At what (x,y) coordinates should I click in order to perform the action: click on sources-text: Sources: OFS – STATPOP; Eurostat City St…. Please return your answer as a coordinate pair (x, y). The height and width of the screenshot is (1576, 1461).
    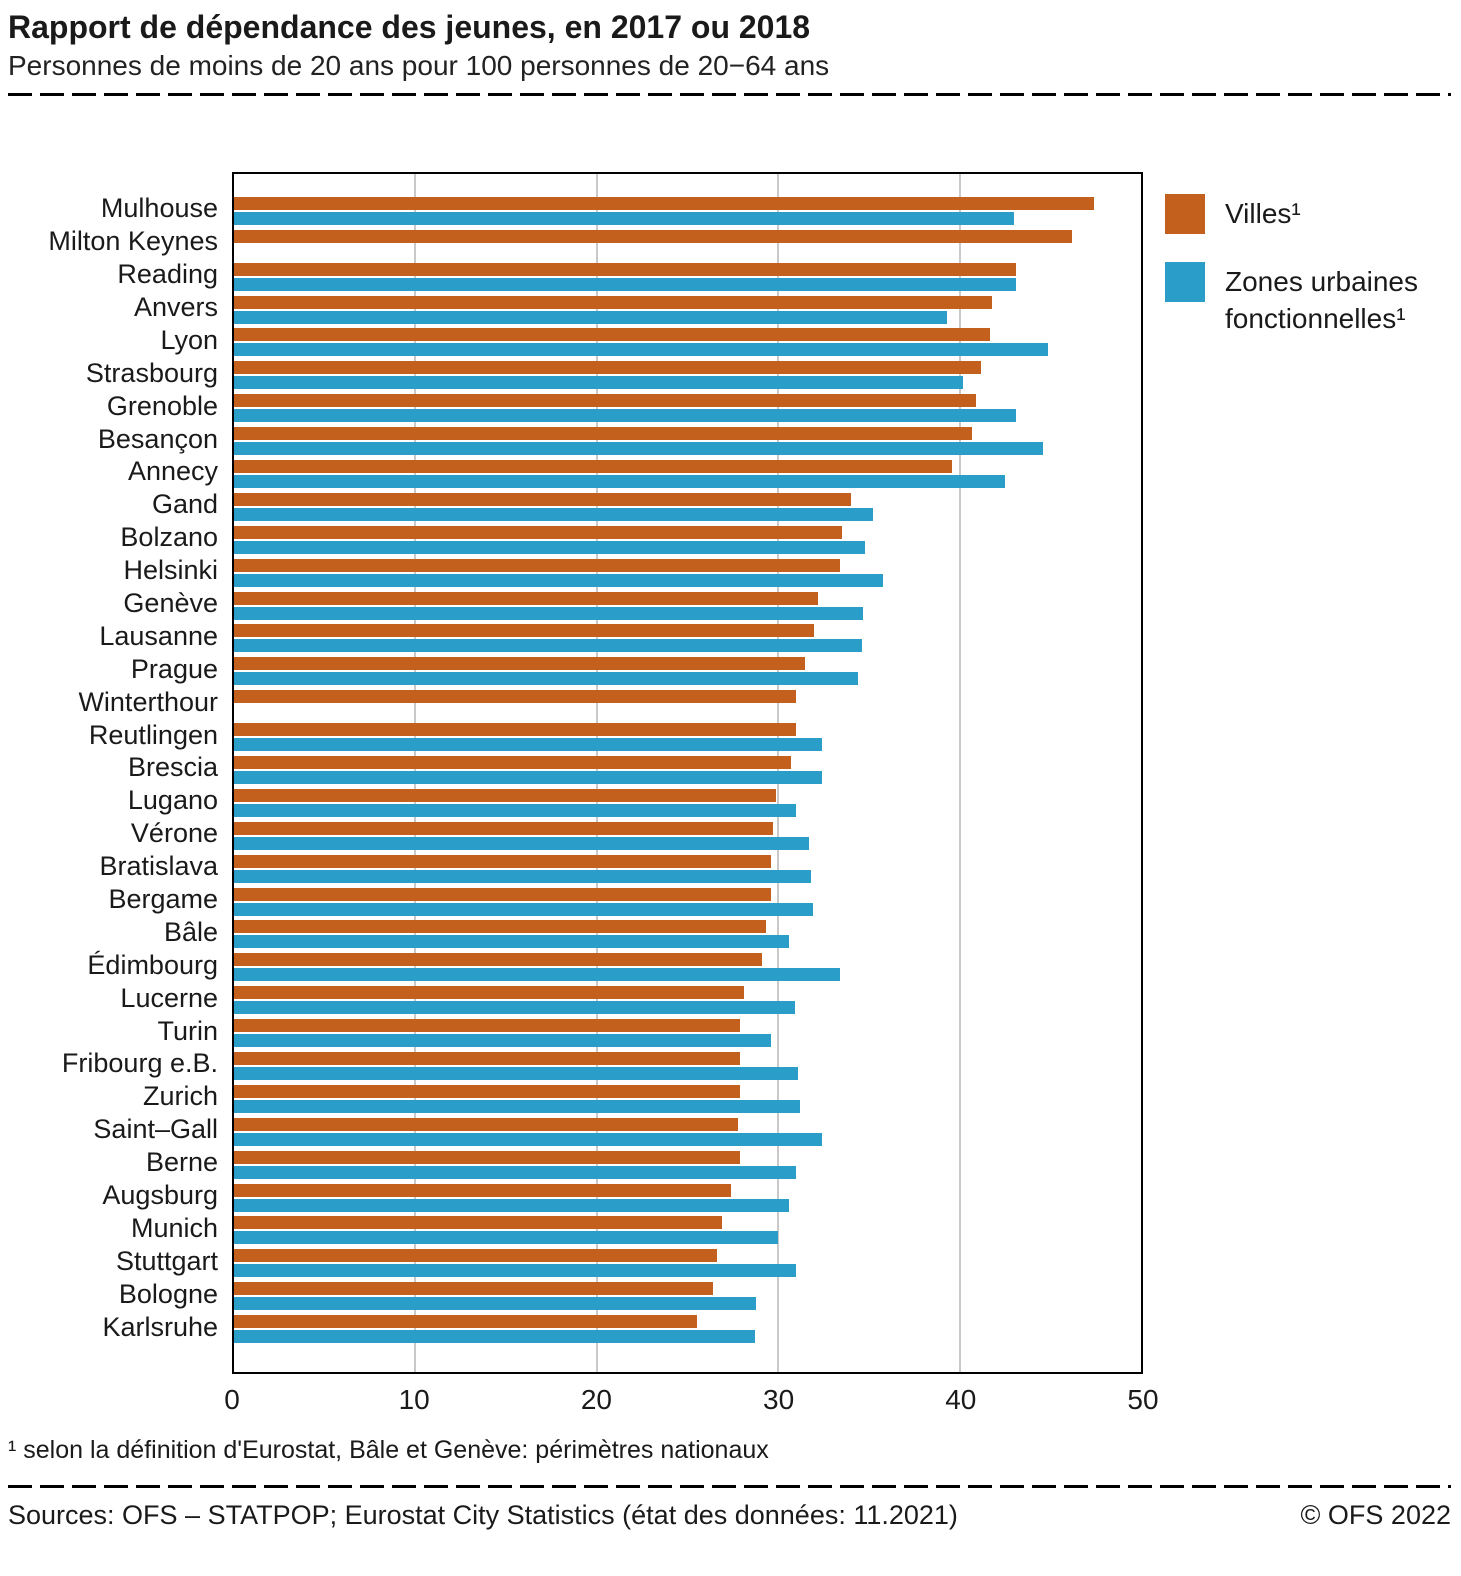
    Looking at the image, I should click on (483, 1515).